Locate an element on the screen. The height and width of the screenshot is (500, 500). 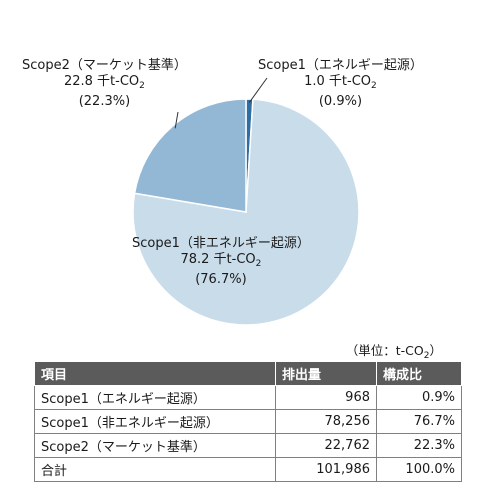
cell-share: 76.7% is located at coordinates (419, 421).